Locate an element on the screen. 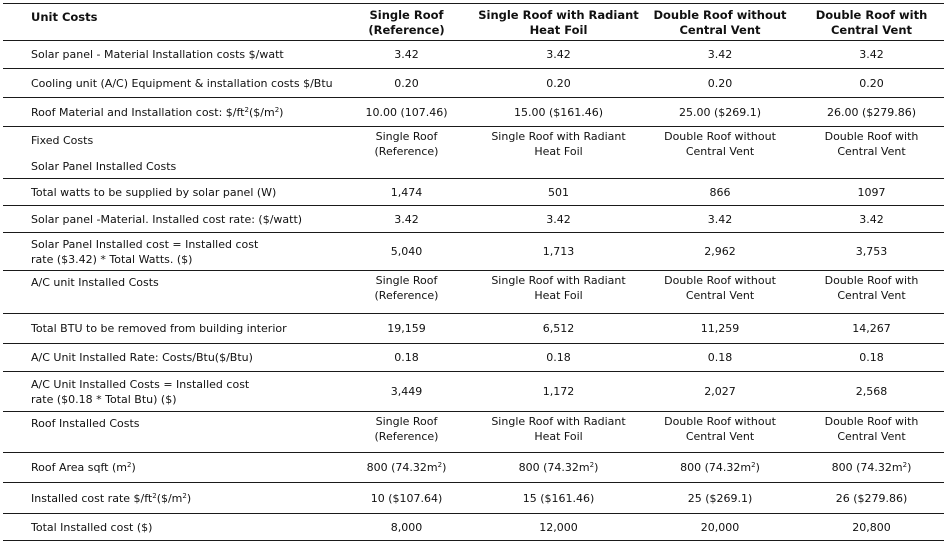  row-label-text: rate ($0.18 * Total Btu) ($) is located at coordinates (104, 399).